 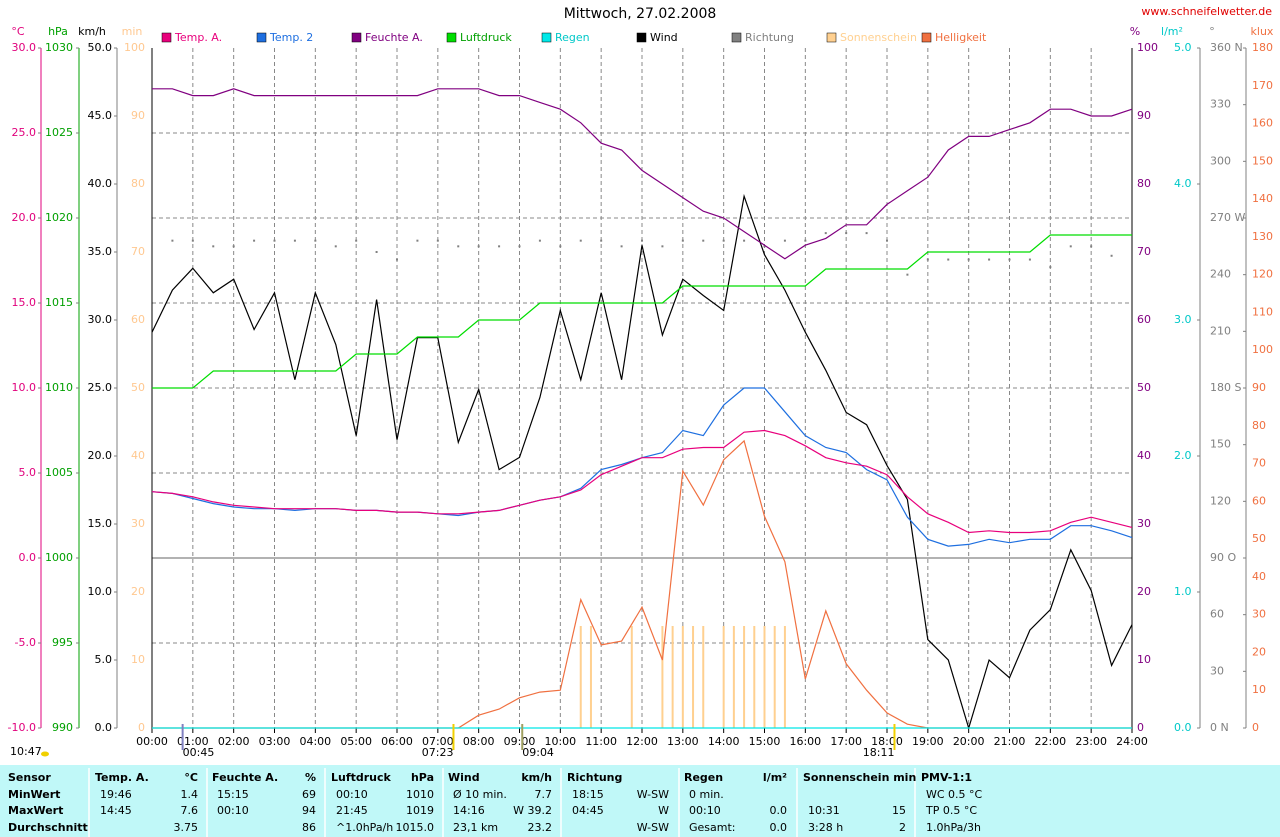 What do you see at coordinates (536, 777) in the screenshot?
I see `stats-header: km/h` at bounding box center [536, 777].